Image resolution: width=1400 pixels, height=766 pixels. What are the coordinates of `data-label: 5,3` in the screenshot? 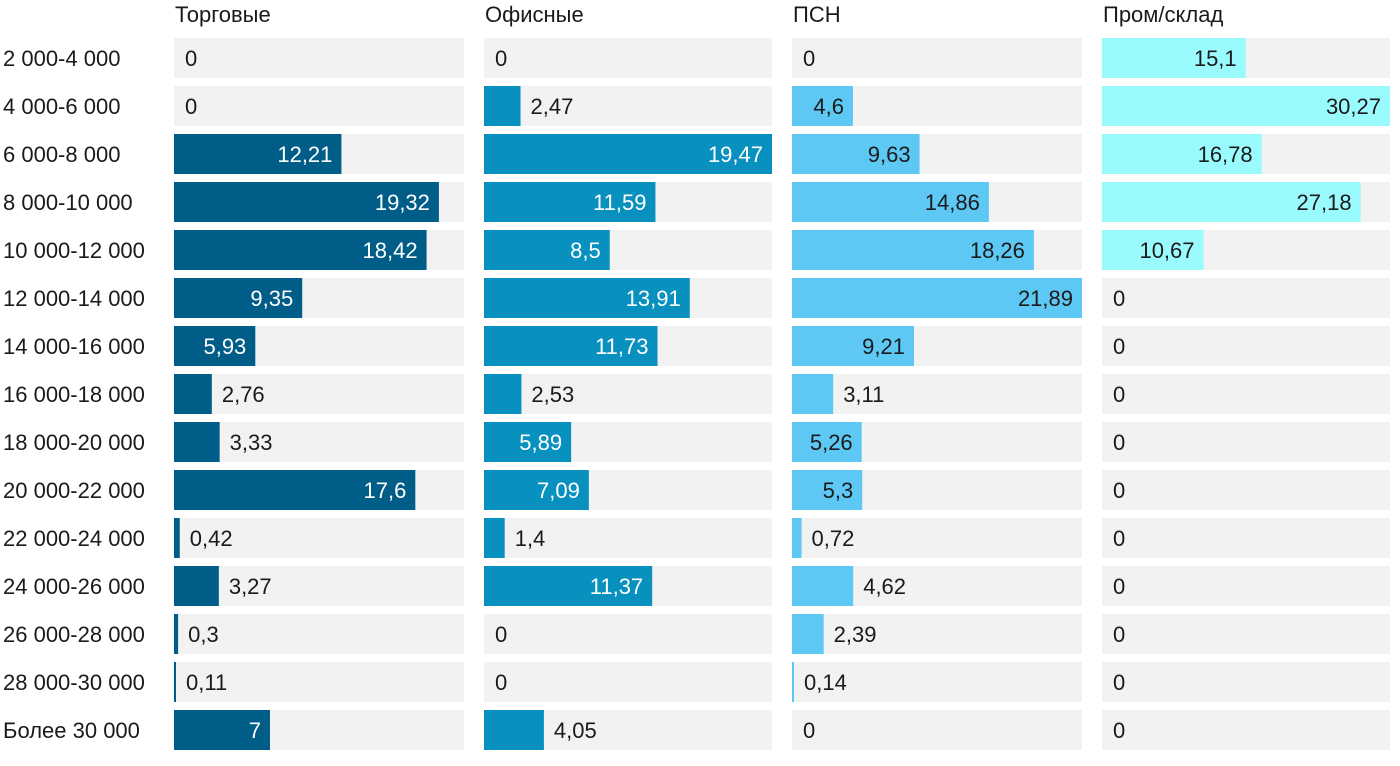 It's located at (838, 490).